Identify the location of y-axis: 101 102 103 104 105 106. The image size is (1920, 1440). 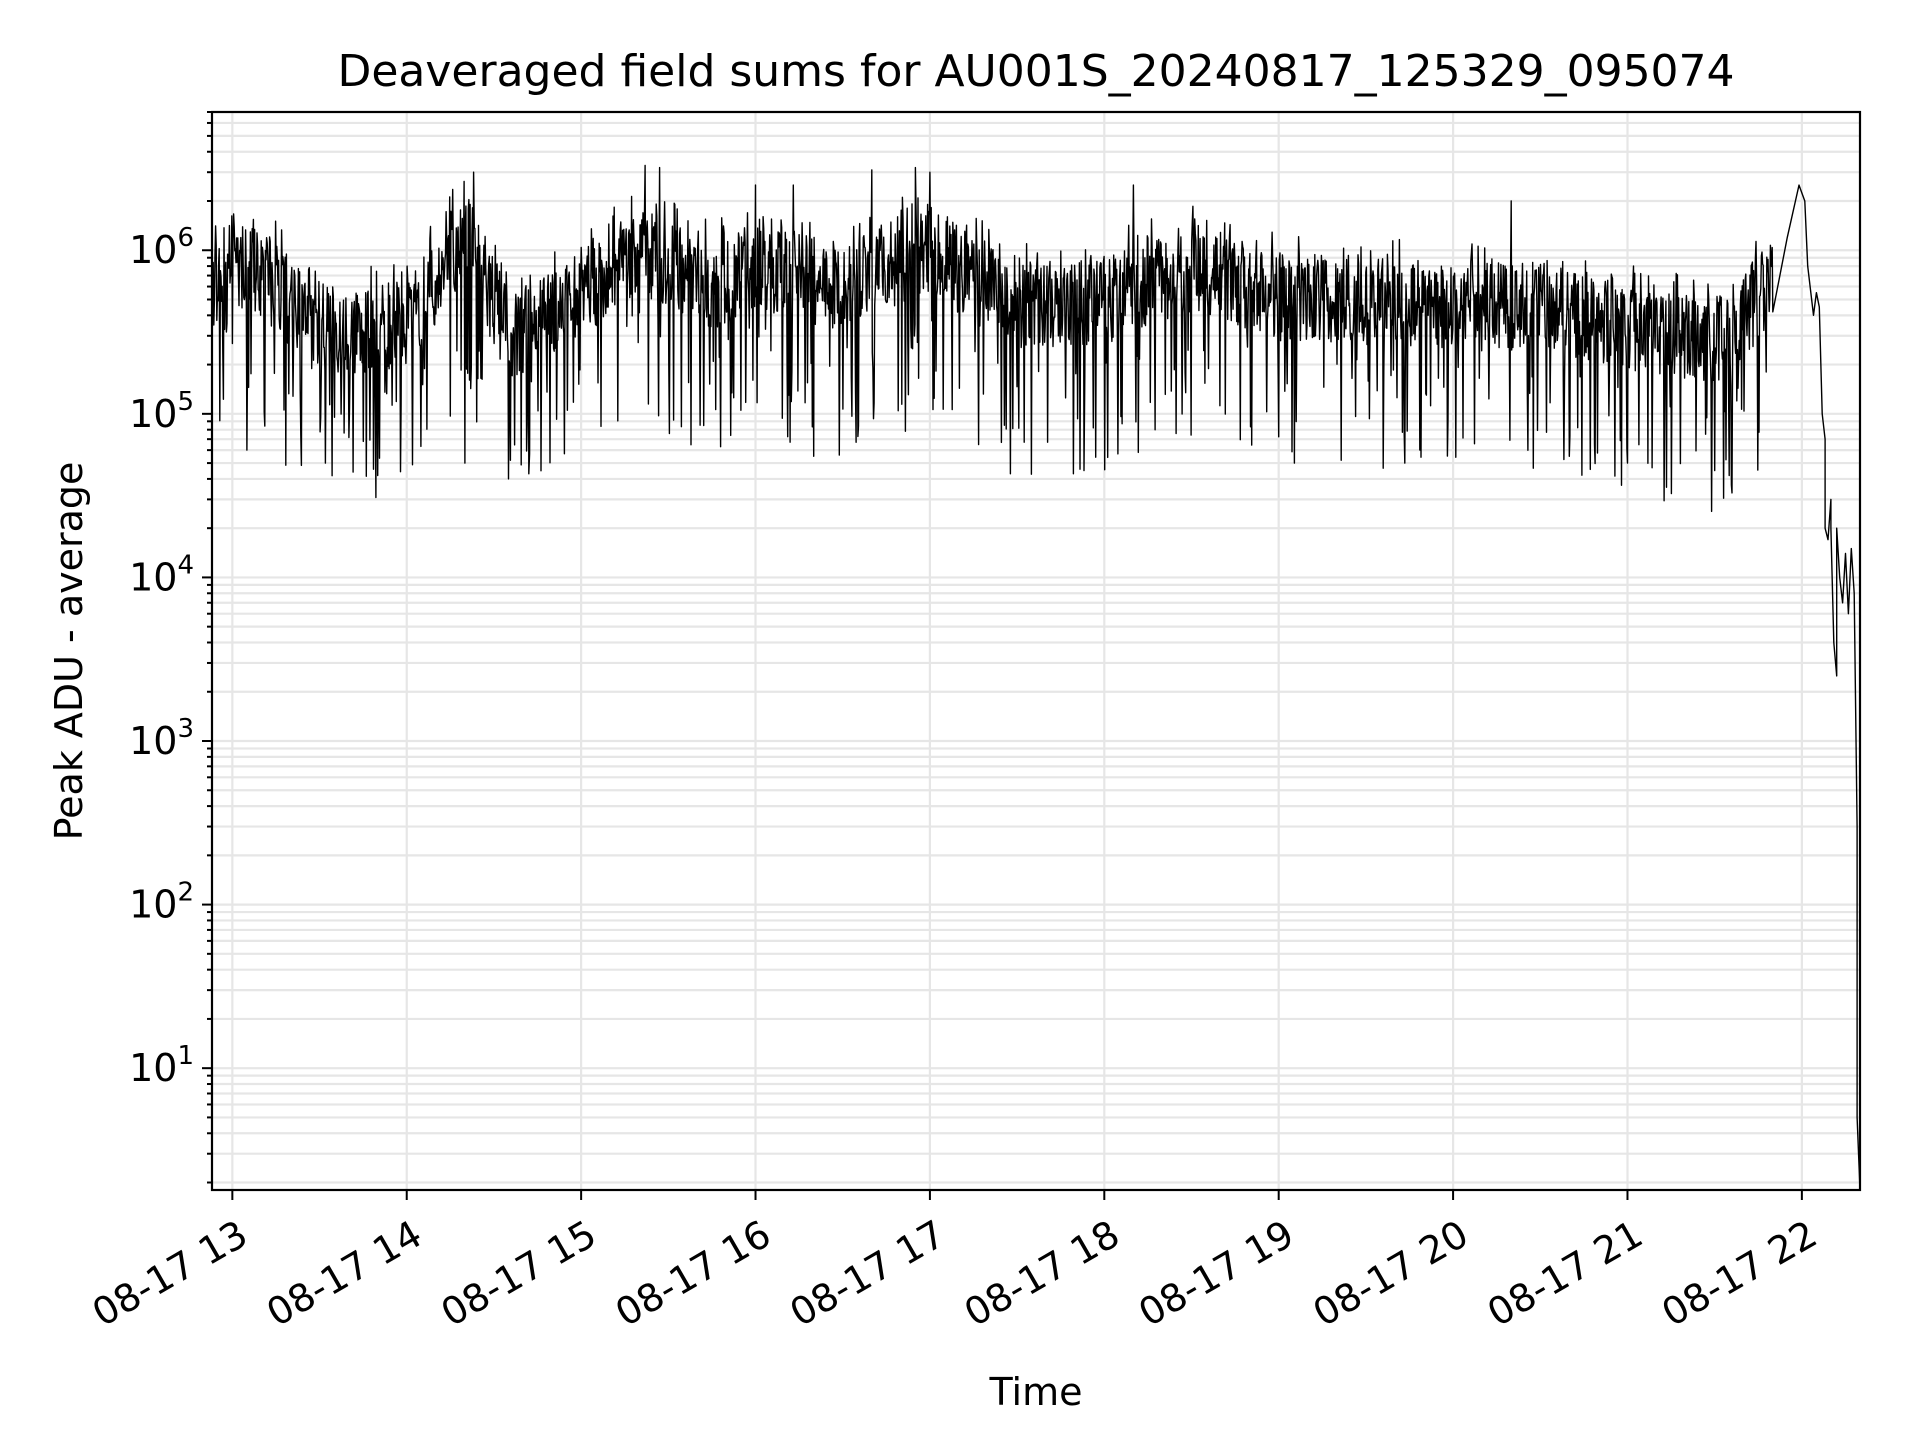
(170, 647).